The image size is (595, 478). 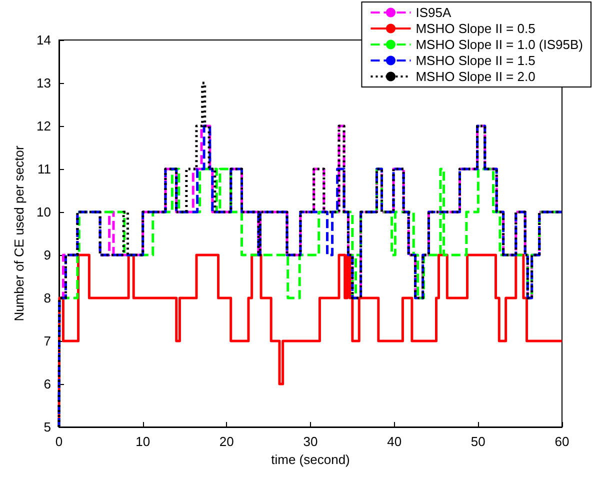 I want to click on y-tick-label: 12, so click(x=43, y=126).